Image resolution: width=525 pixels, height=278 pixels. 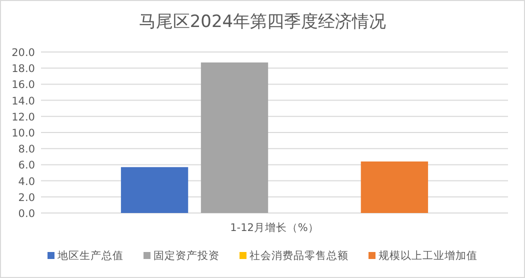 What do you see at coordinates (23, 117) in the screenshot?
I see `y-tick-label: 12.0` at bounding box center [23, 117].